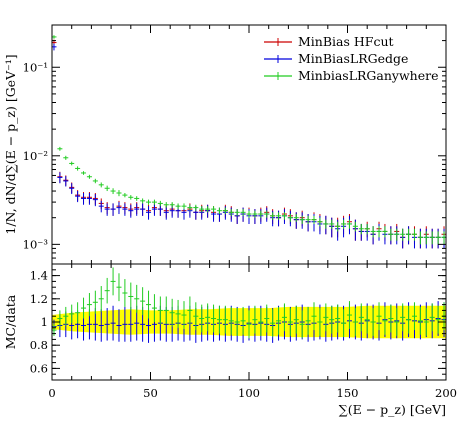 This screenshot has height=422, width=461. What do you see at coordinates (368, 75) in the screenshot?
I see `legend-label: MinbiasLRGanywhere` at bounding box center [368, 75].